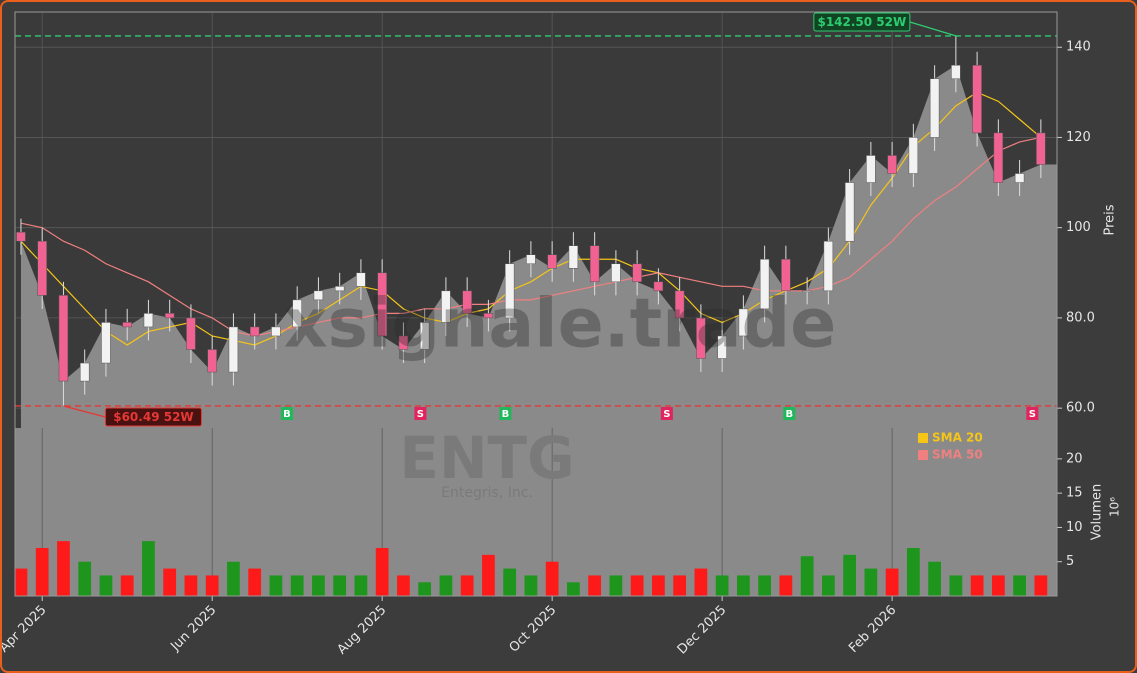 This screenshot has width=1137, height=673. Describe the element at coordinates (25, 629) in the screenshot. I see `x-tick-label: Apr 2025` at that location.